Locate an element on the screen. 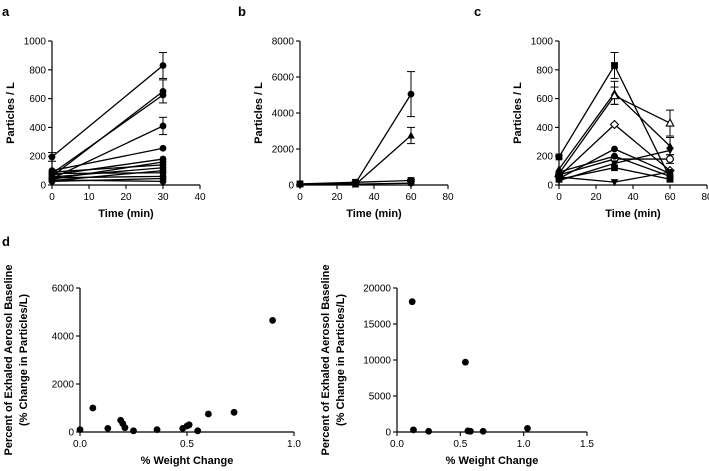 The width and height of the screenshot is (709, 471). series-line-s9 is located at coordinates (107, 172).